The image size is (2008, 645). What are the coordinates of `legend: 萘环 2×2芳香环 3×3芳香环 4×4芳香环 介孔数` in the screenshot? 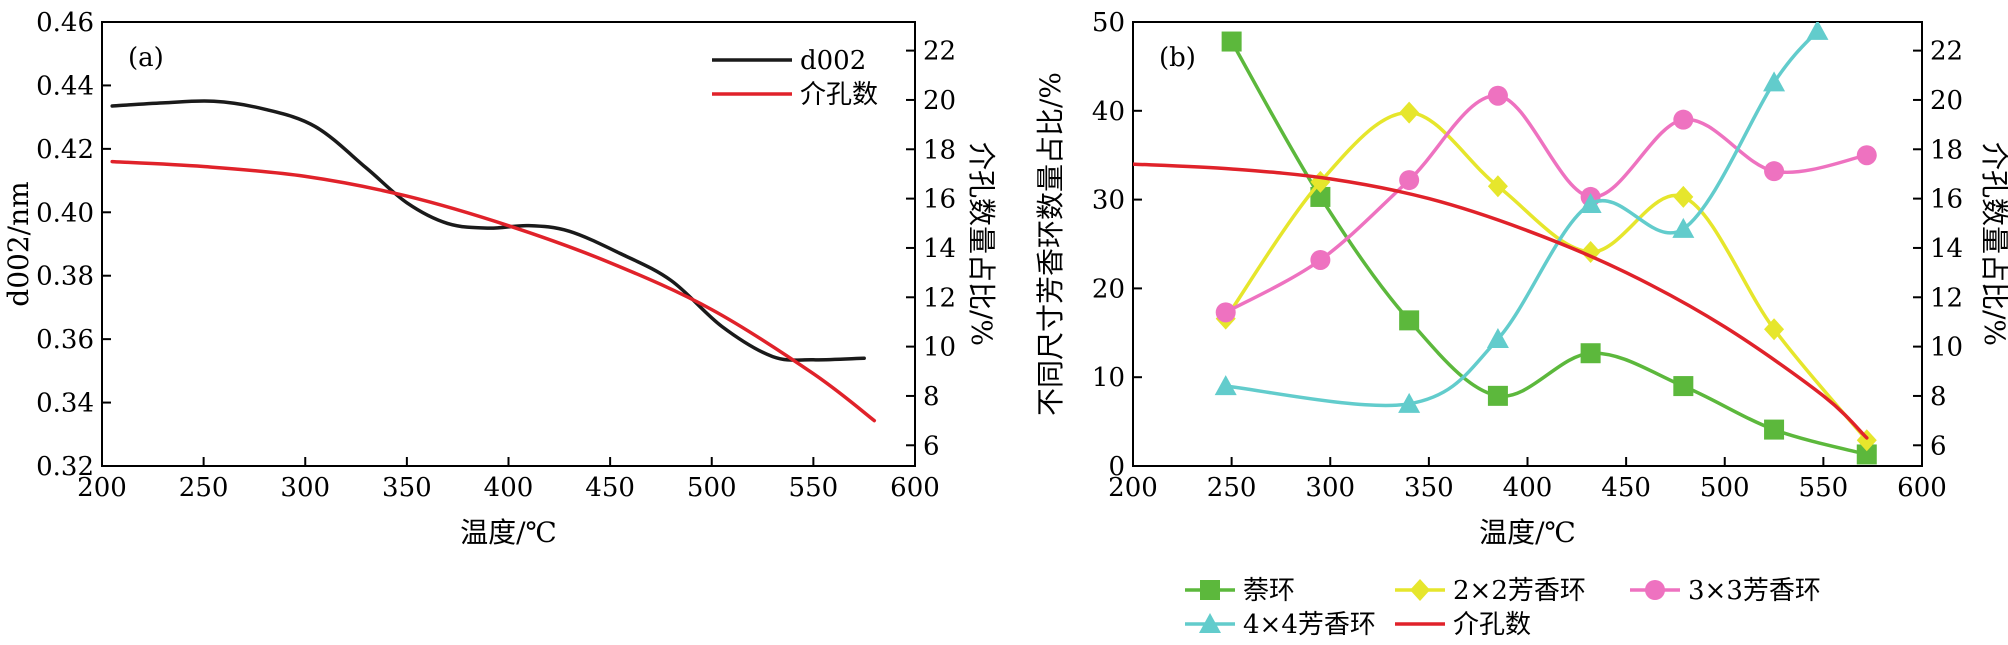 It's located at (1503, 608).